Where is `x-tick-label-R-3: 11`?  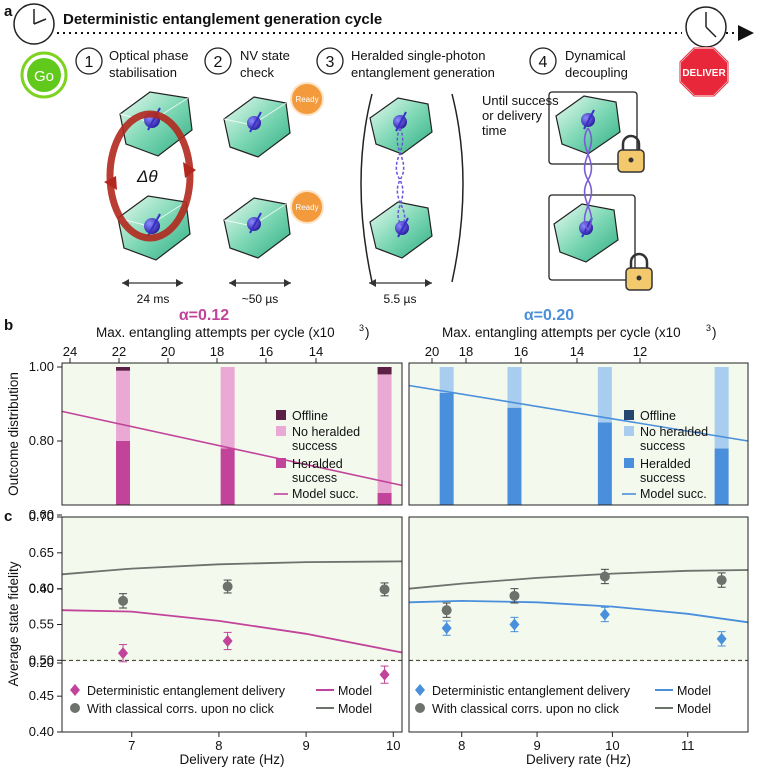
x-tick-label-R-3: 11 is located at coordinates (688, 745).